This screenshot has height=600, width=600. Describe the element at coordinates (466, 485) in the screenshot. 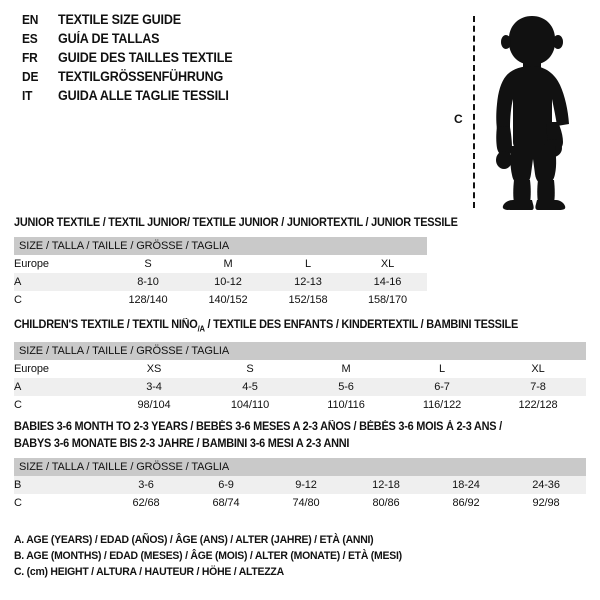

I see `cell-value: 18-24` at that location.